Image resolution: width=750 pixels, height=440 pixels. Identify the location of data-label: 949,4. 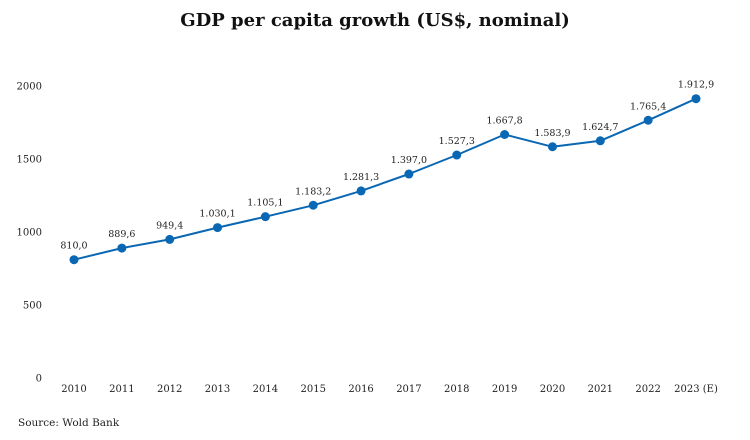
(169, 225).